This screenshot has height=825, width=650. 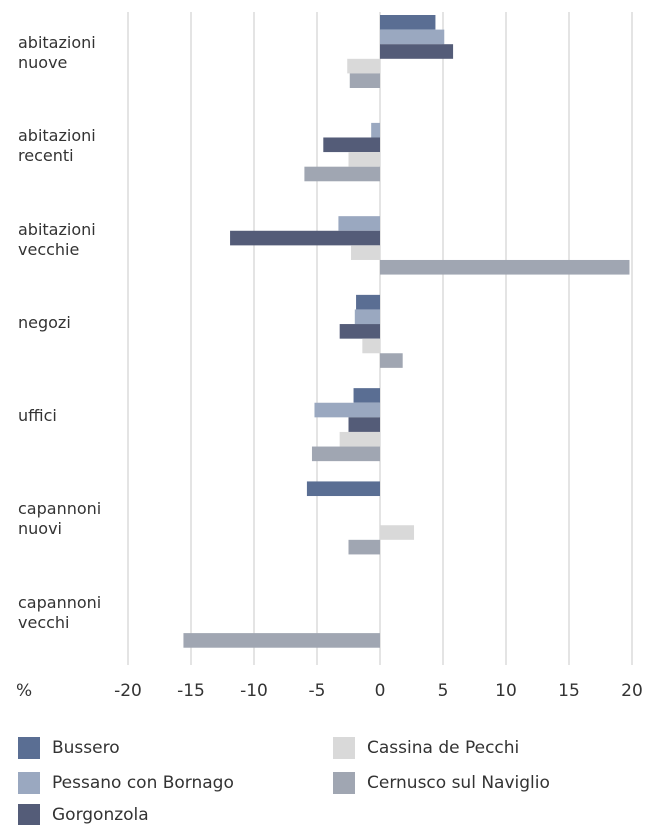 I want to click on legend-label: Gorgonzola, so click(x=100, y=815).